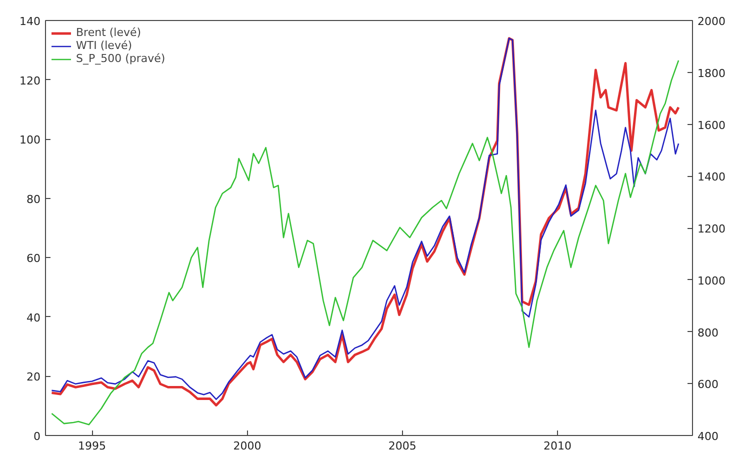  I want to click on y-tick-label: 140, so click(30, 21).